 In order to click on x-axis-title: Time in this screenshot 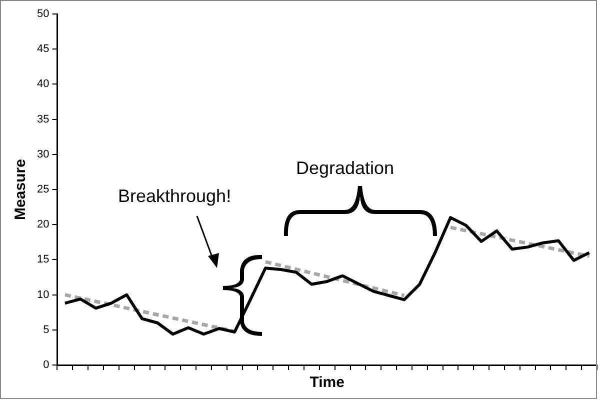, I will do `click(327, 383)`.